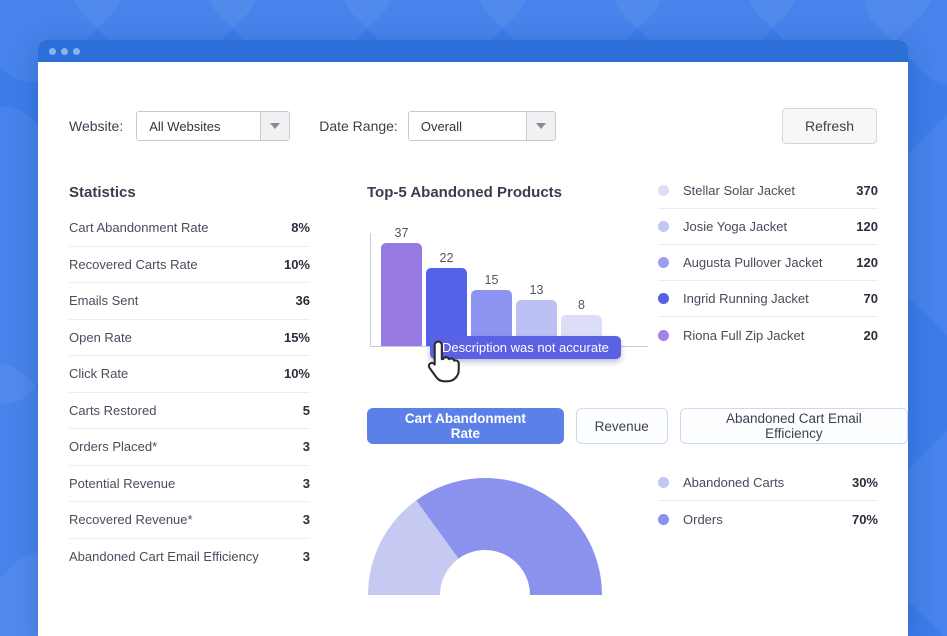 The width and height of the screenshot is (947, 636). Describe the element at coordinates (753, 262) in the screenshot. I see `legend-label: Augusta Pullover Jacket` at that location.